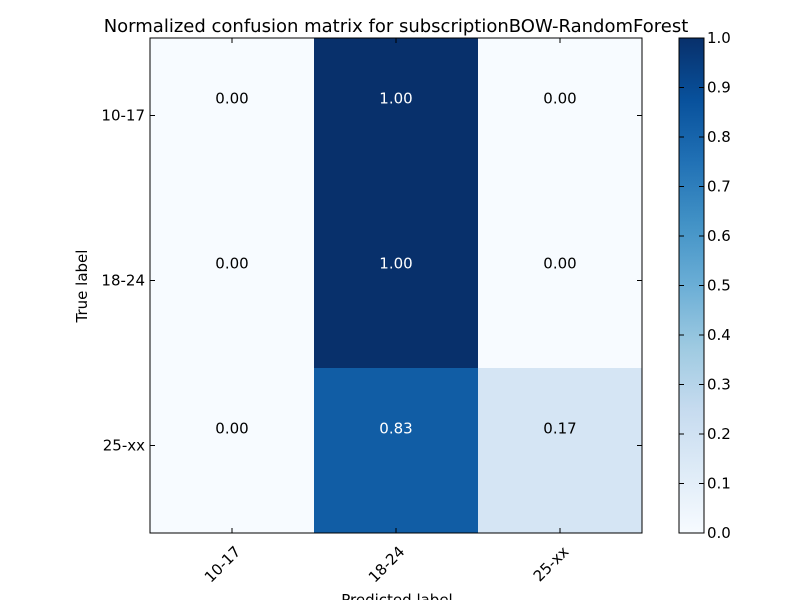  What do you see at coordinates (395, 429) in the screenshot?
I see `cell-value-label: 0.83` at bounding box center [395, 429].